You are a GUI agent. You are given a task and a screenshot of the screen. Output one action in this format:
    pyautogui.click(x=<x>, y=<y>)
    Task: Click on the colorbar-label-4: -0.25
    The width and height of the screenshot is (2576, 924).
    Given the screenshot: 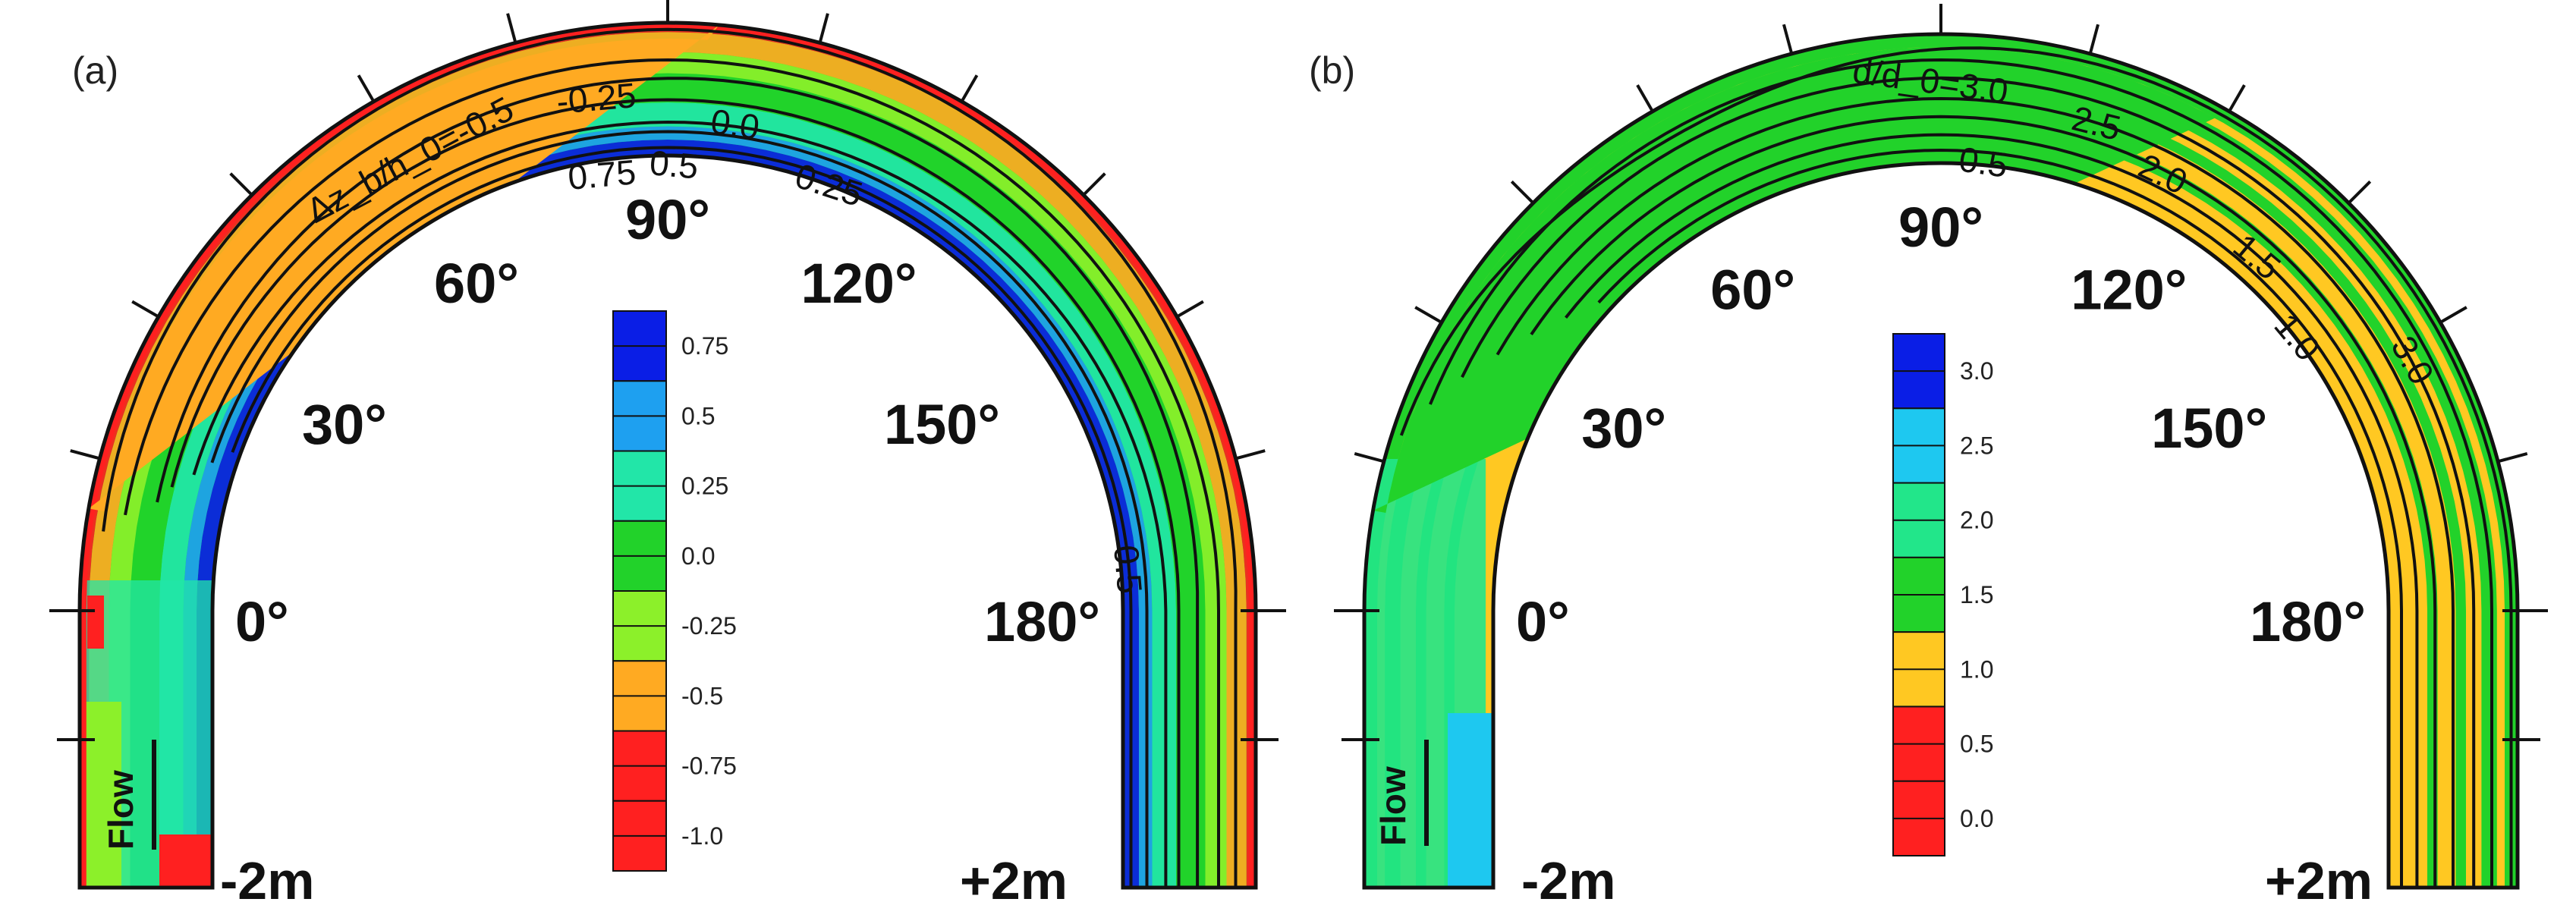 What is the action you would take?
    pyautogui.click(x=709, y=626)
    